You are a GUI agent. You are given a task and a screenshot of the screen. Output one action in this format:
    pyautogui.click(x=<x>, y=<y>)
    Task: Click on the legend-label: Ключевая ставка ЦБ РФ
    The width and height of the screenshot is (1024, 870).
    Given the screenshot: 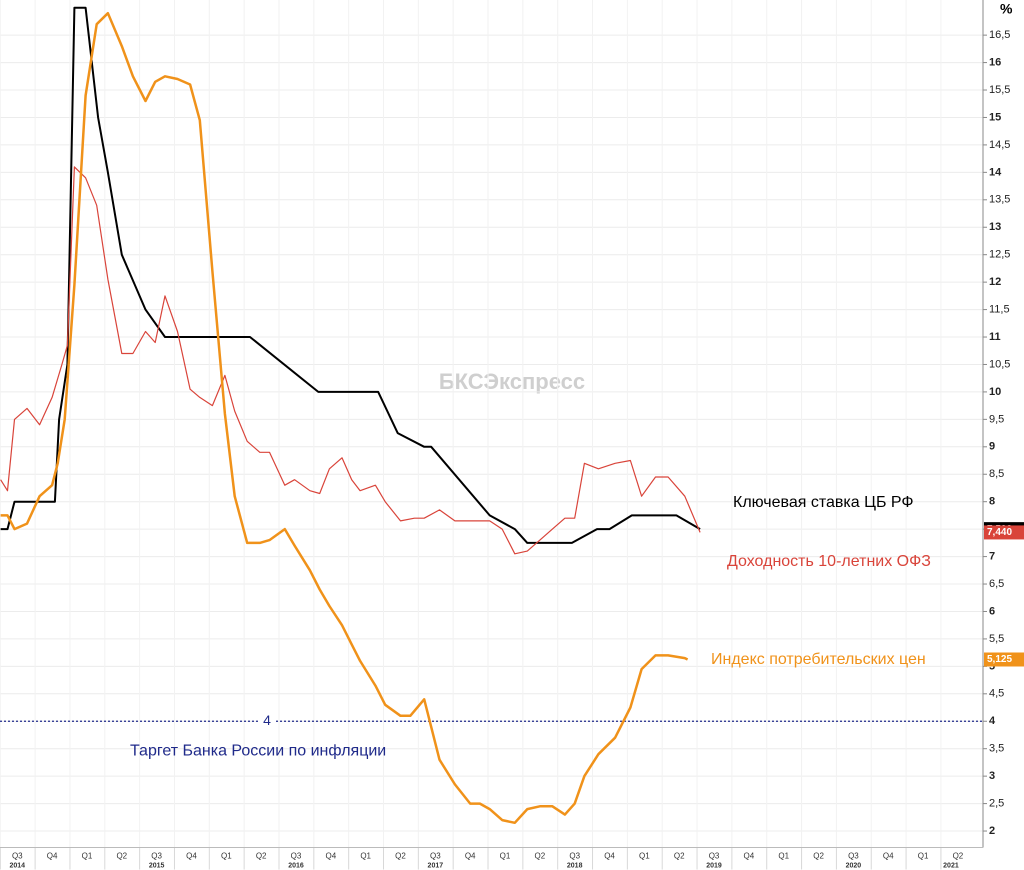 What is the action you would take?
    pyautogui.click(x=823, y=502)
    